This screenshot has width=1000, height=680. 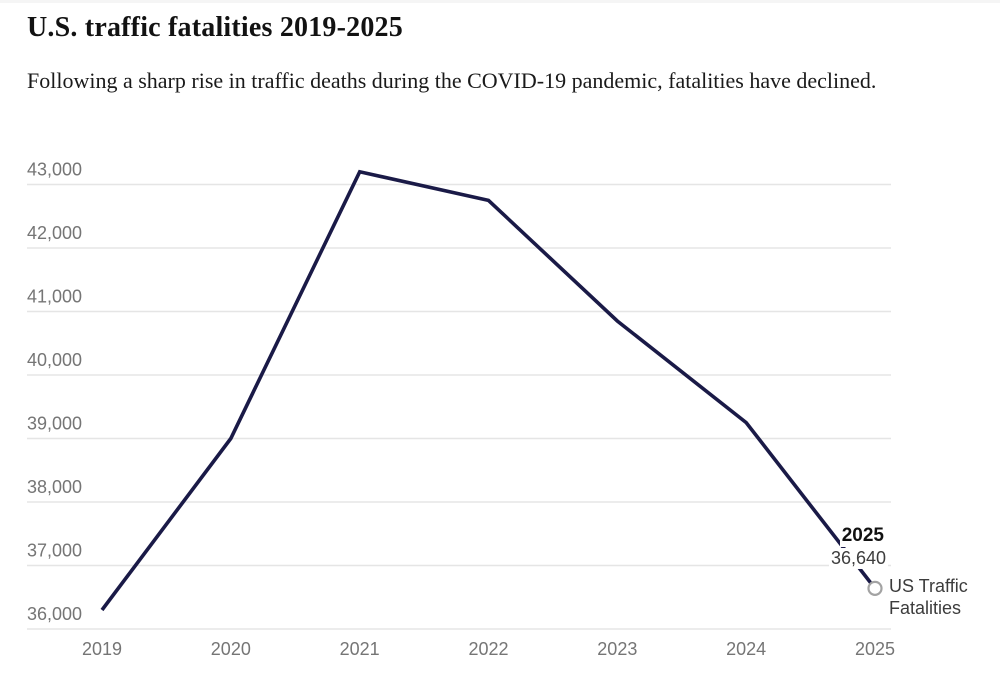 I want to click on y-tick-label: 43,000, so click(x=54, y=170).